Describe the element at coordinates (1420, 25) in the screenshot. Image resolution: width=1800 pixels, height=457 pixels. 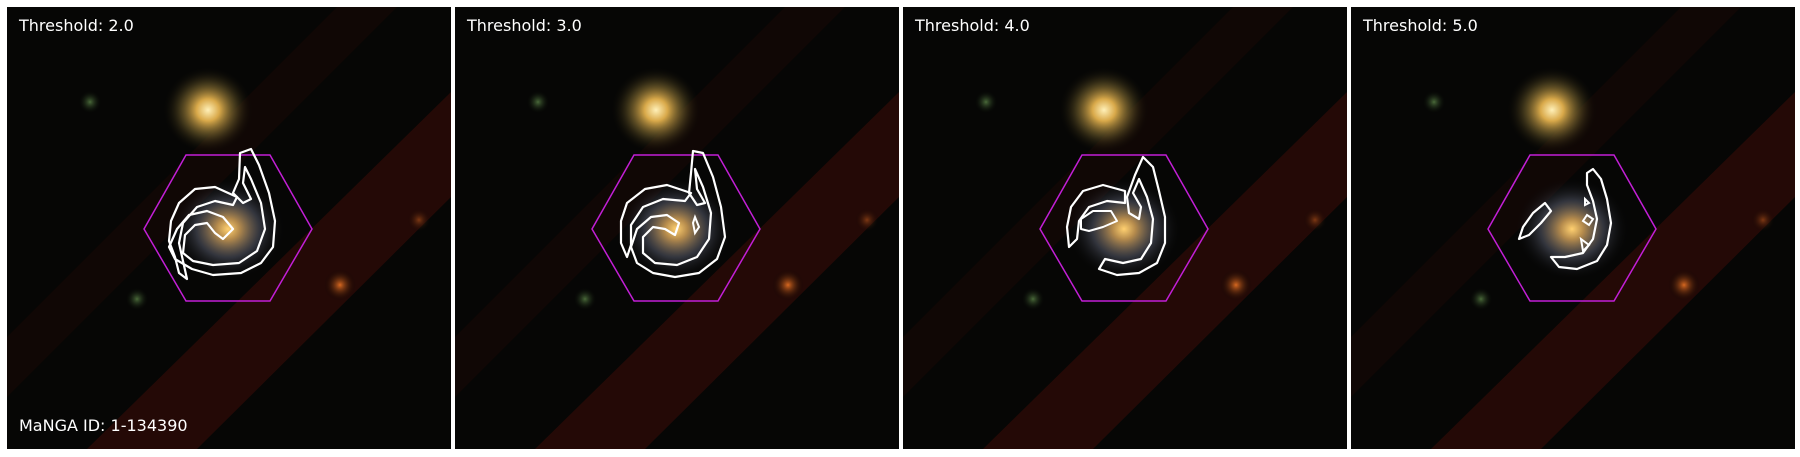
I see `threshold-label: Threshold: 5.0` at that location.